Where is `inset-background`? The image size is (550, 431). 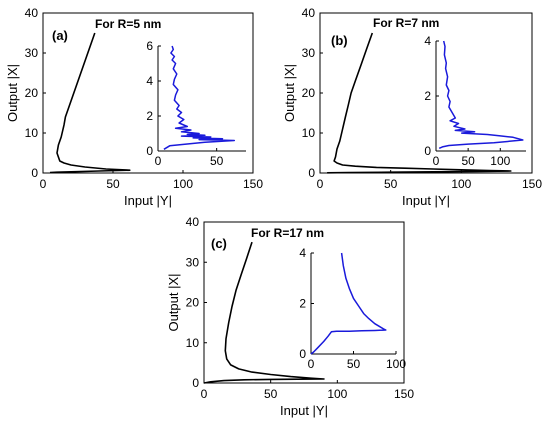
inset-background is located at coordinates (353, 303).